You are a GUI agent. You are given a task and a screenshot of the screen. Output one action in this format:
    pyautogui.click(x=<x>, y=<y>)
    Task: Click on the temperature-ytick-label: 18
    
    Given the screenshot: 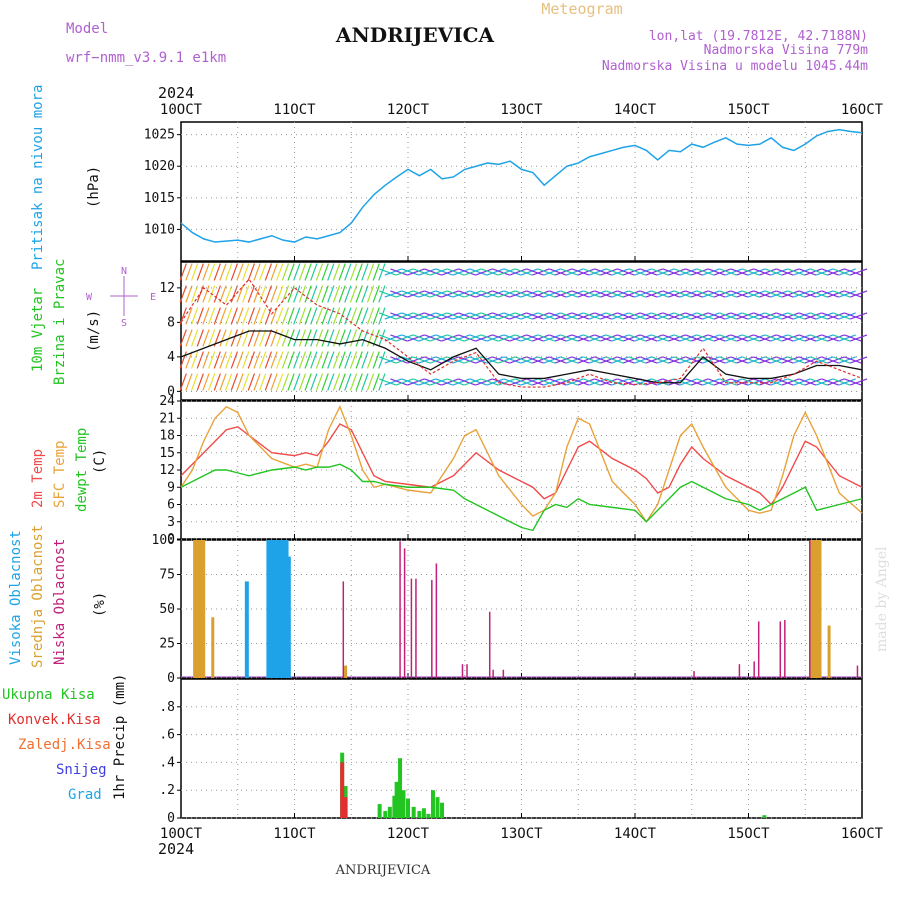 What is the action you would take?
    pyautogui.click(x=167, y=436)
    